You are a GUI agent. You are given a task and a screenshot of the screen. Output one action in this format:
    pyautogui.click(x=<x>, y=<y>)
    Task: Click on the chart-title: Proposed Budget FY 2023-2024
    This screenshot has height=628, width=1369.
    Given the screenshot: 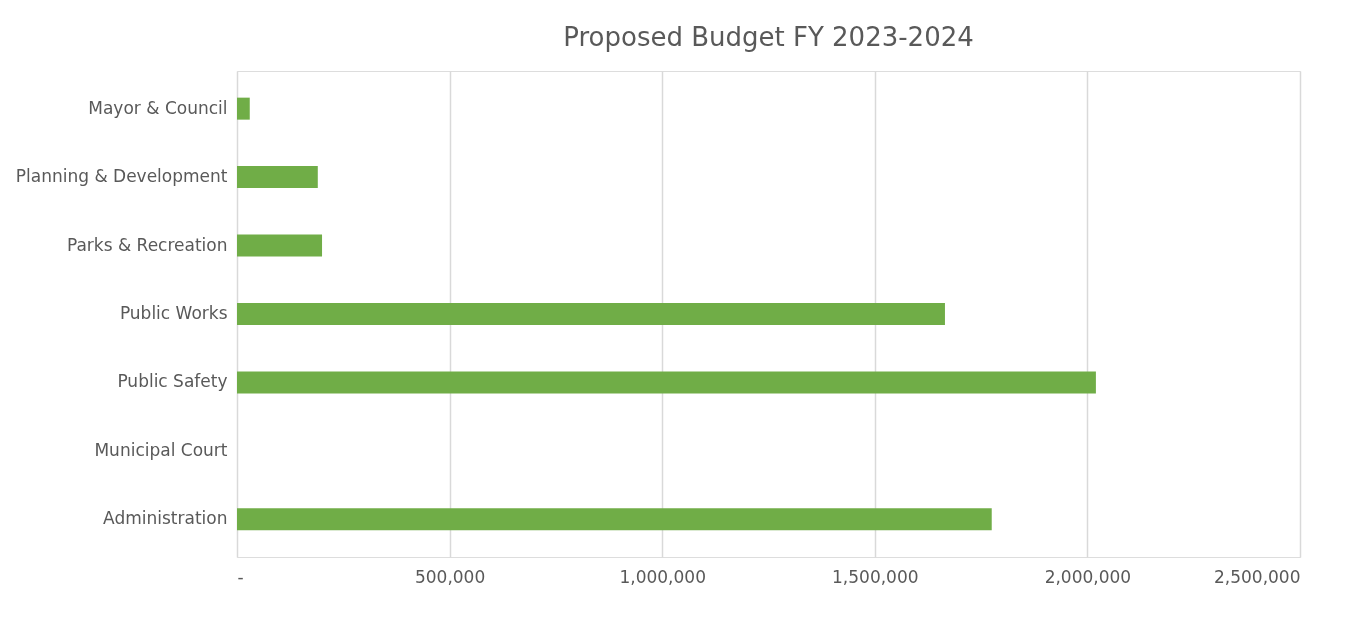 What is the action you would take?
    pyautogui.click(x=768, y=37)
    